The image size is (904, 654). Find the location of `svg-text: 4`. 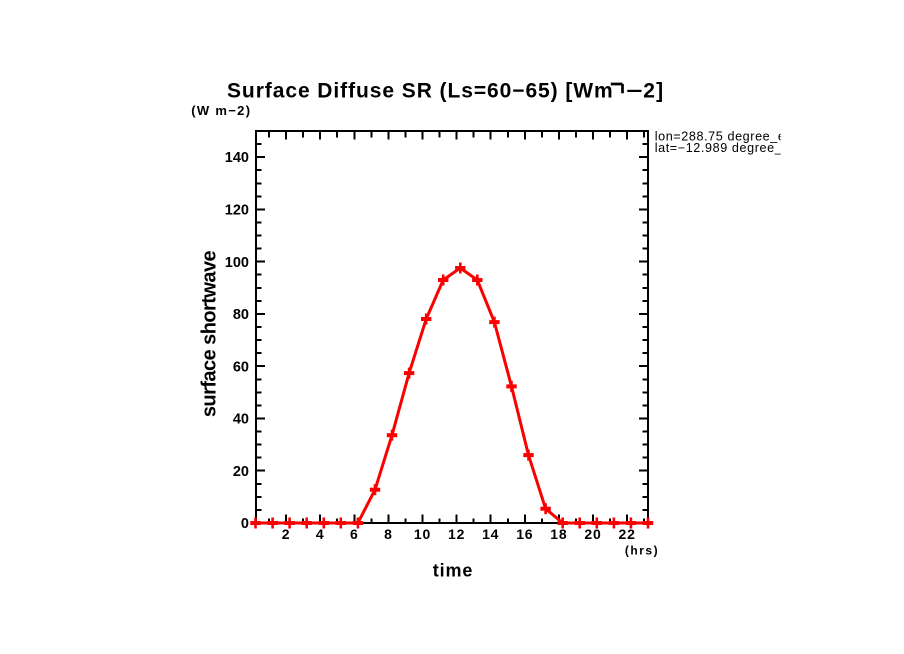

svg-text: 4 is located at coordinates (320, 534).